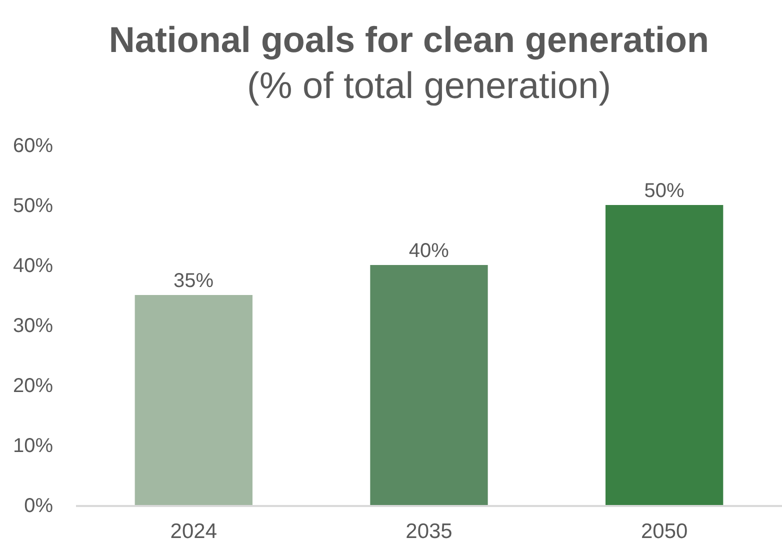  What do you see at coordinates (194, 531) in the screenshot?
I see `x-tick-label: 2024` at bounding box center [194, 531].